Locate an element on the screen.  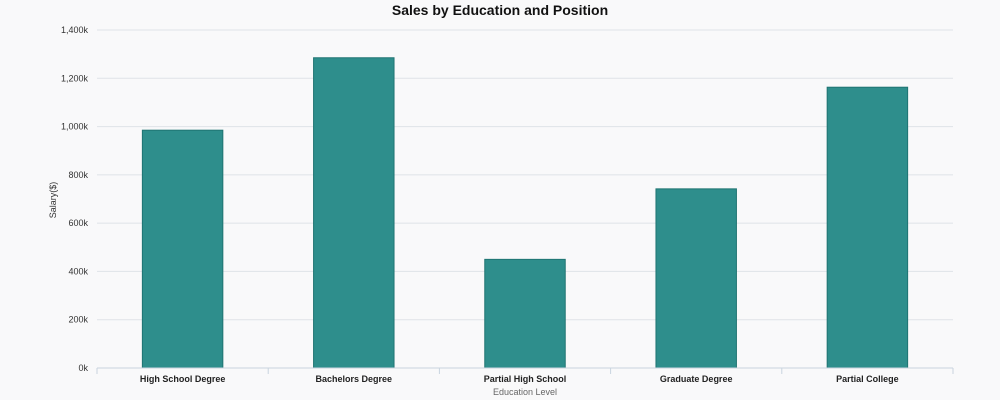
y-tick-label: 0k is located at coordinates (83, 368).